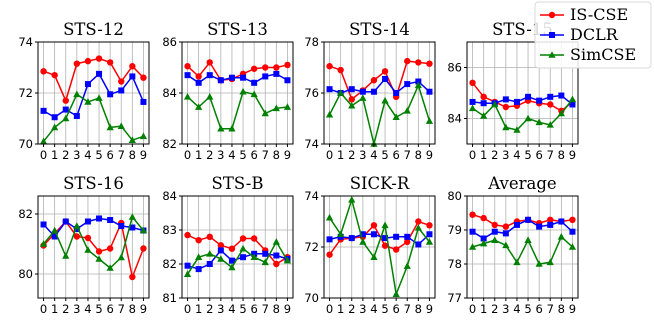  What do you see at coordinates (454, 298) in the screenshot?
I see `y-tick-label: 77` at bounding box center [454, 298].